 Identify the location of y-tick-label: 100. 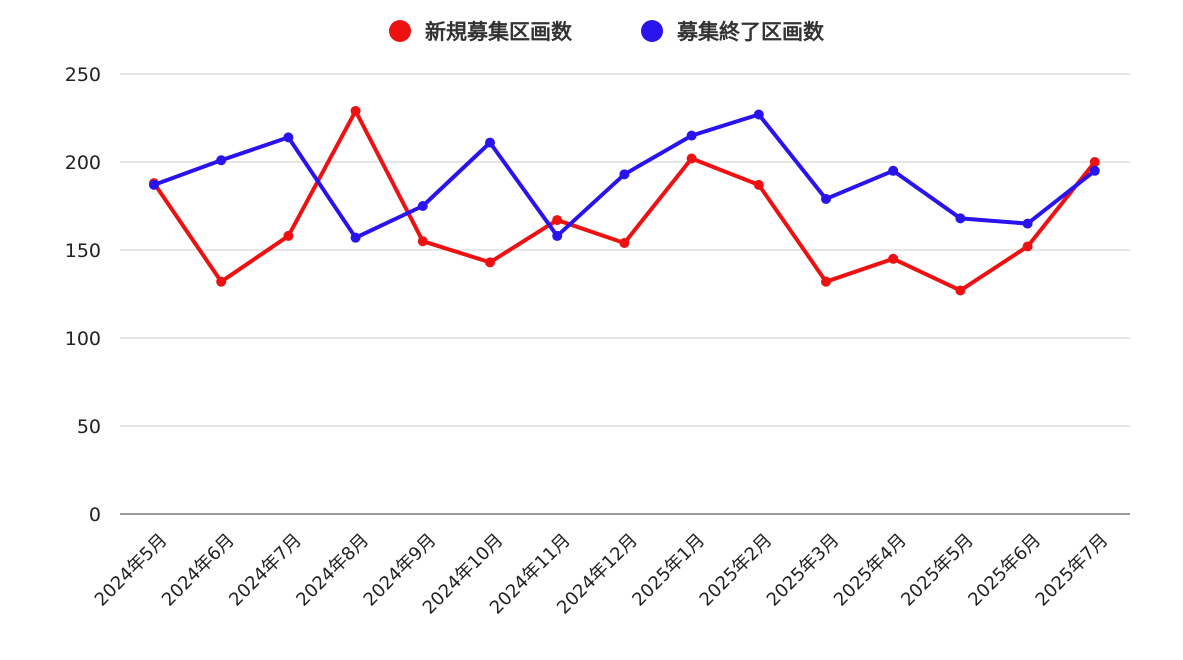
(83, 339).